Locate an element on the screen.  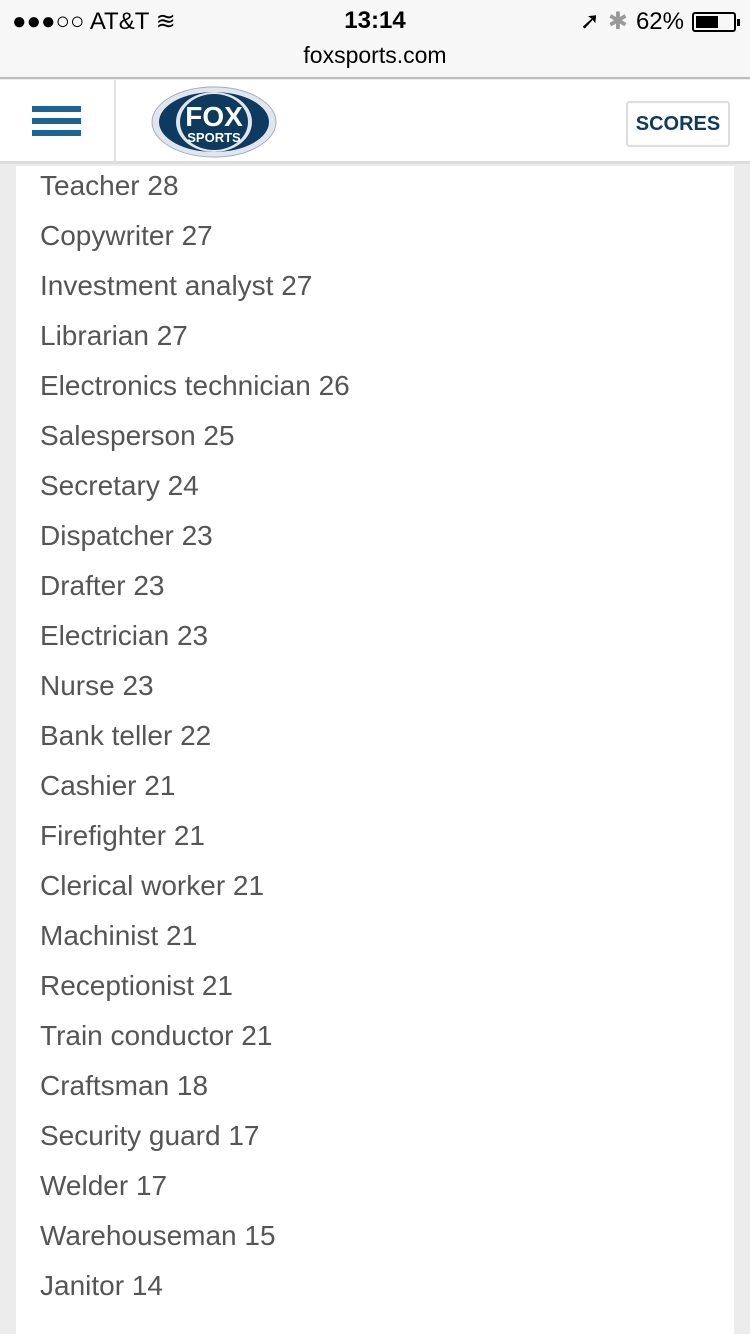
carrier-signal: ●●●○○ AT&T ≋ is located at coordinates (94, 21).